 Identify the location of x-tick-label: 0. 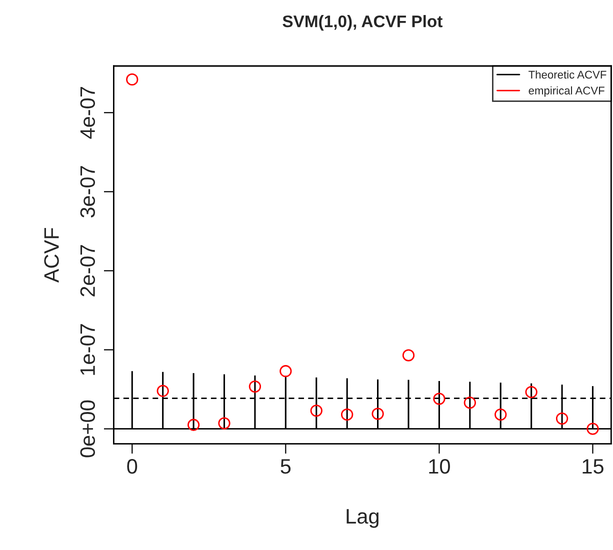
(132, 466).